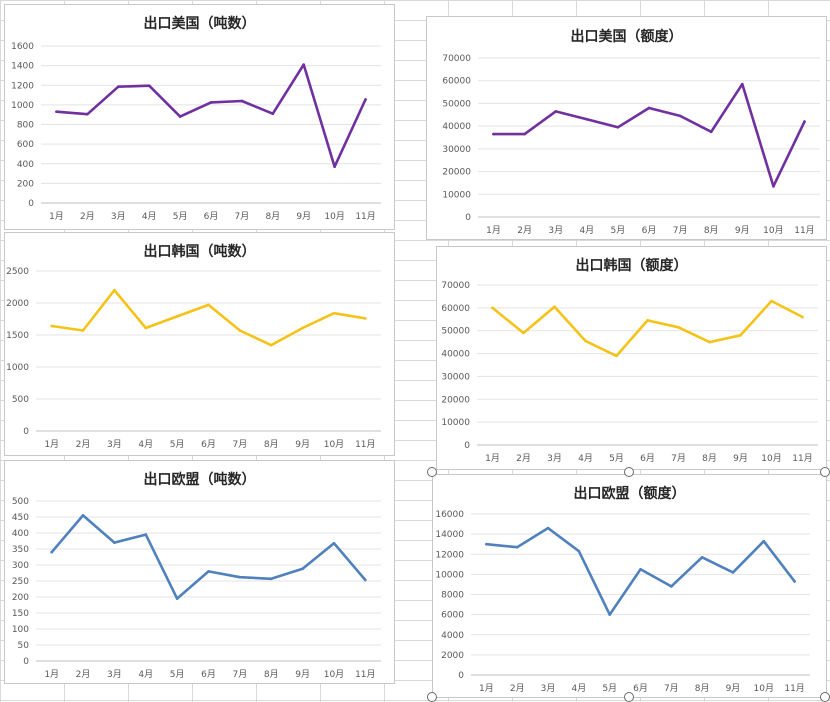 Image resolution: width=830 pixels, height=702 pixels. Describe the element at coordinates (199, 24) in the screenshot. I see `chart-title: 出口美国（吨数）` at that location.